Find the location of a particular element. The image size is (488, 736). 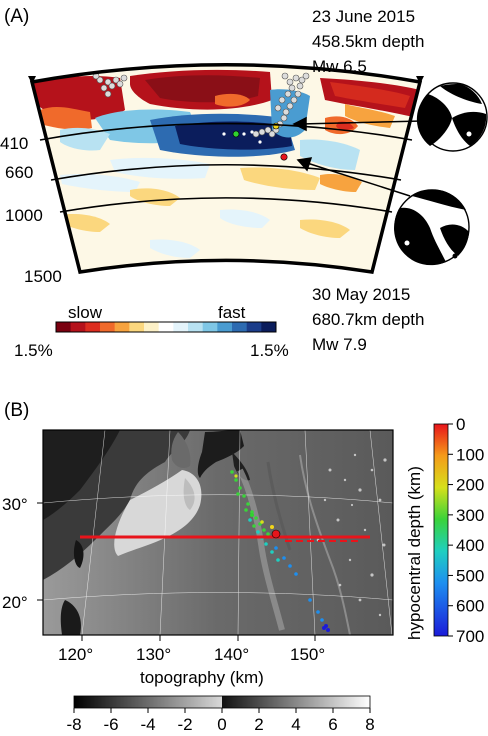

depth-label-660: 660 is located at coordinates (19, 172).